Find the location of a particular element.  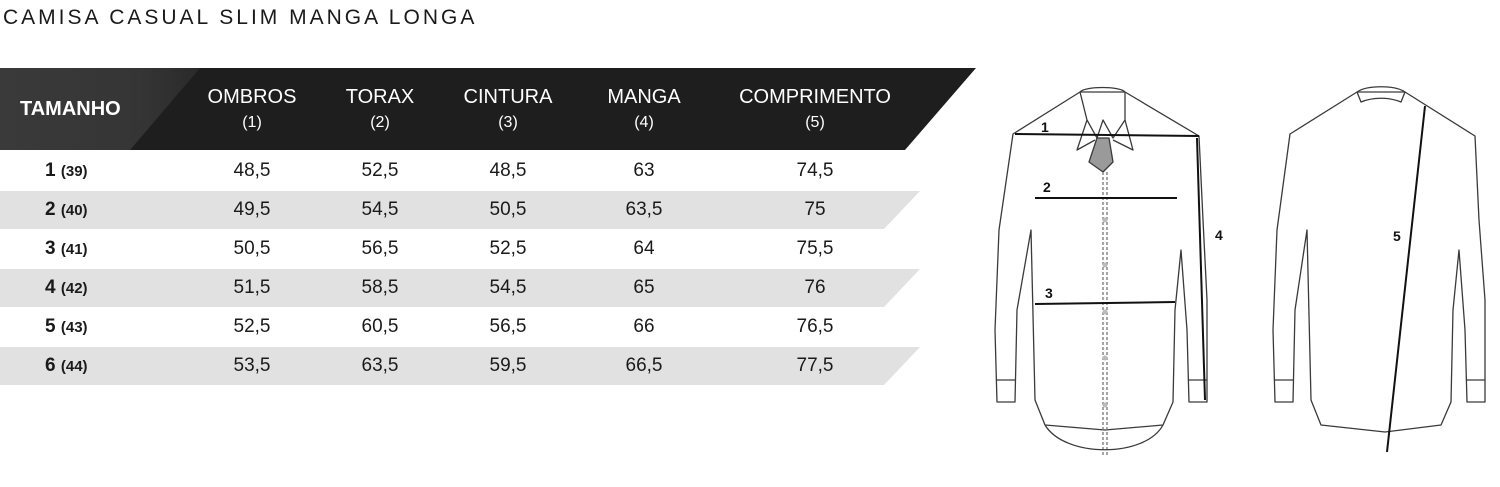

size-code: (39) is located at coordinates (74, 171).